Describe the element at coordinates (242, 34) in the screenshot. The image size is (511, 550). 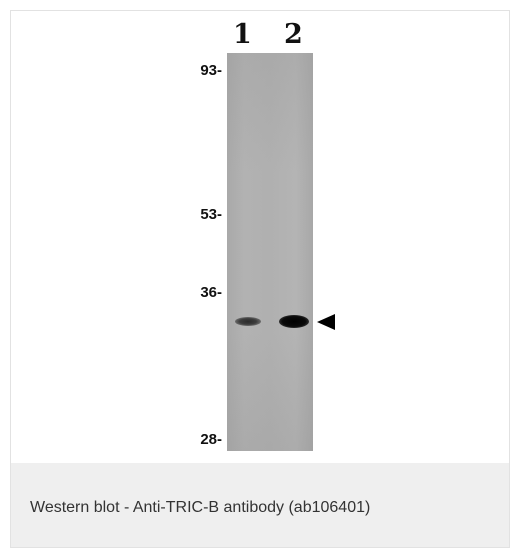
I see `lane-label-1: 1` at that location.